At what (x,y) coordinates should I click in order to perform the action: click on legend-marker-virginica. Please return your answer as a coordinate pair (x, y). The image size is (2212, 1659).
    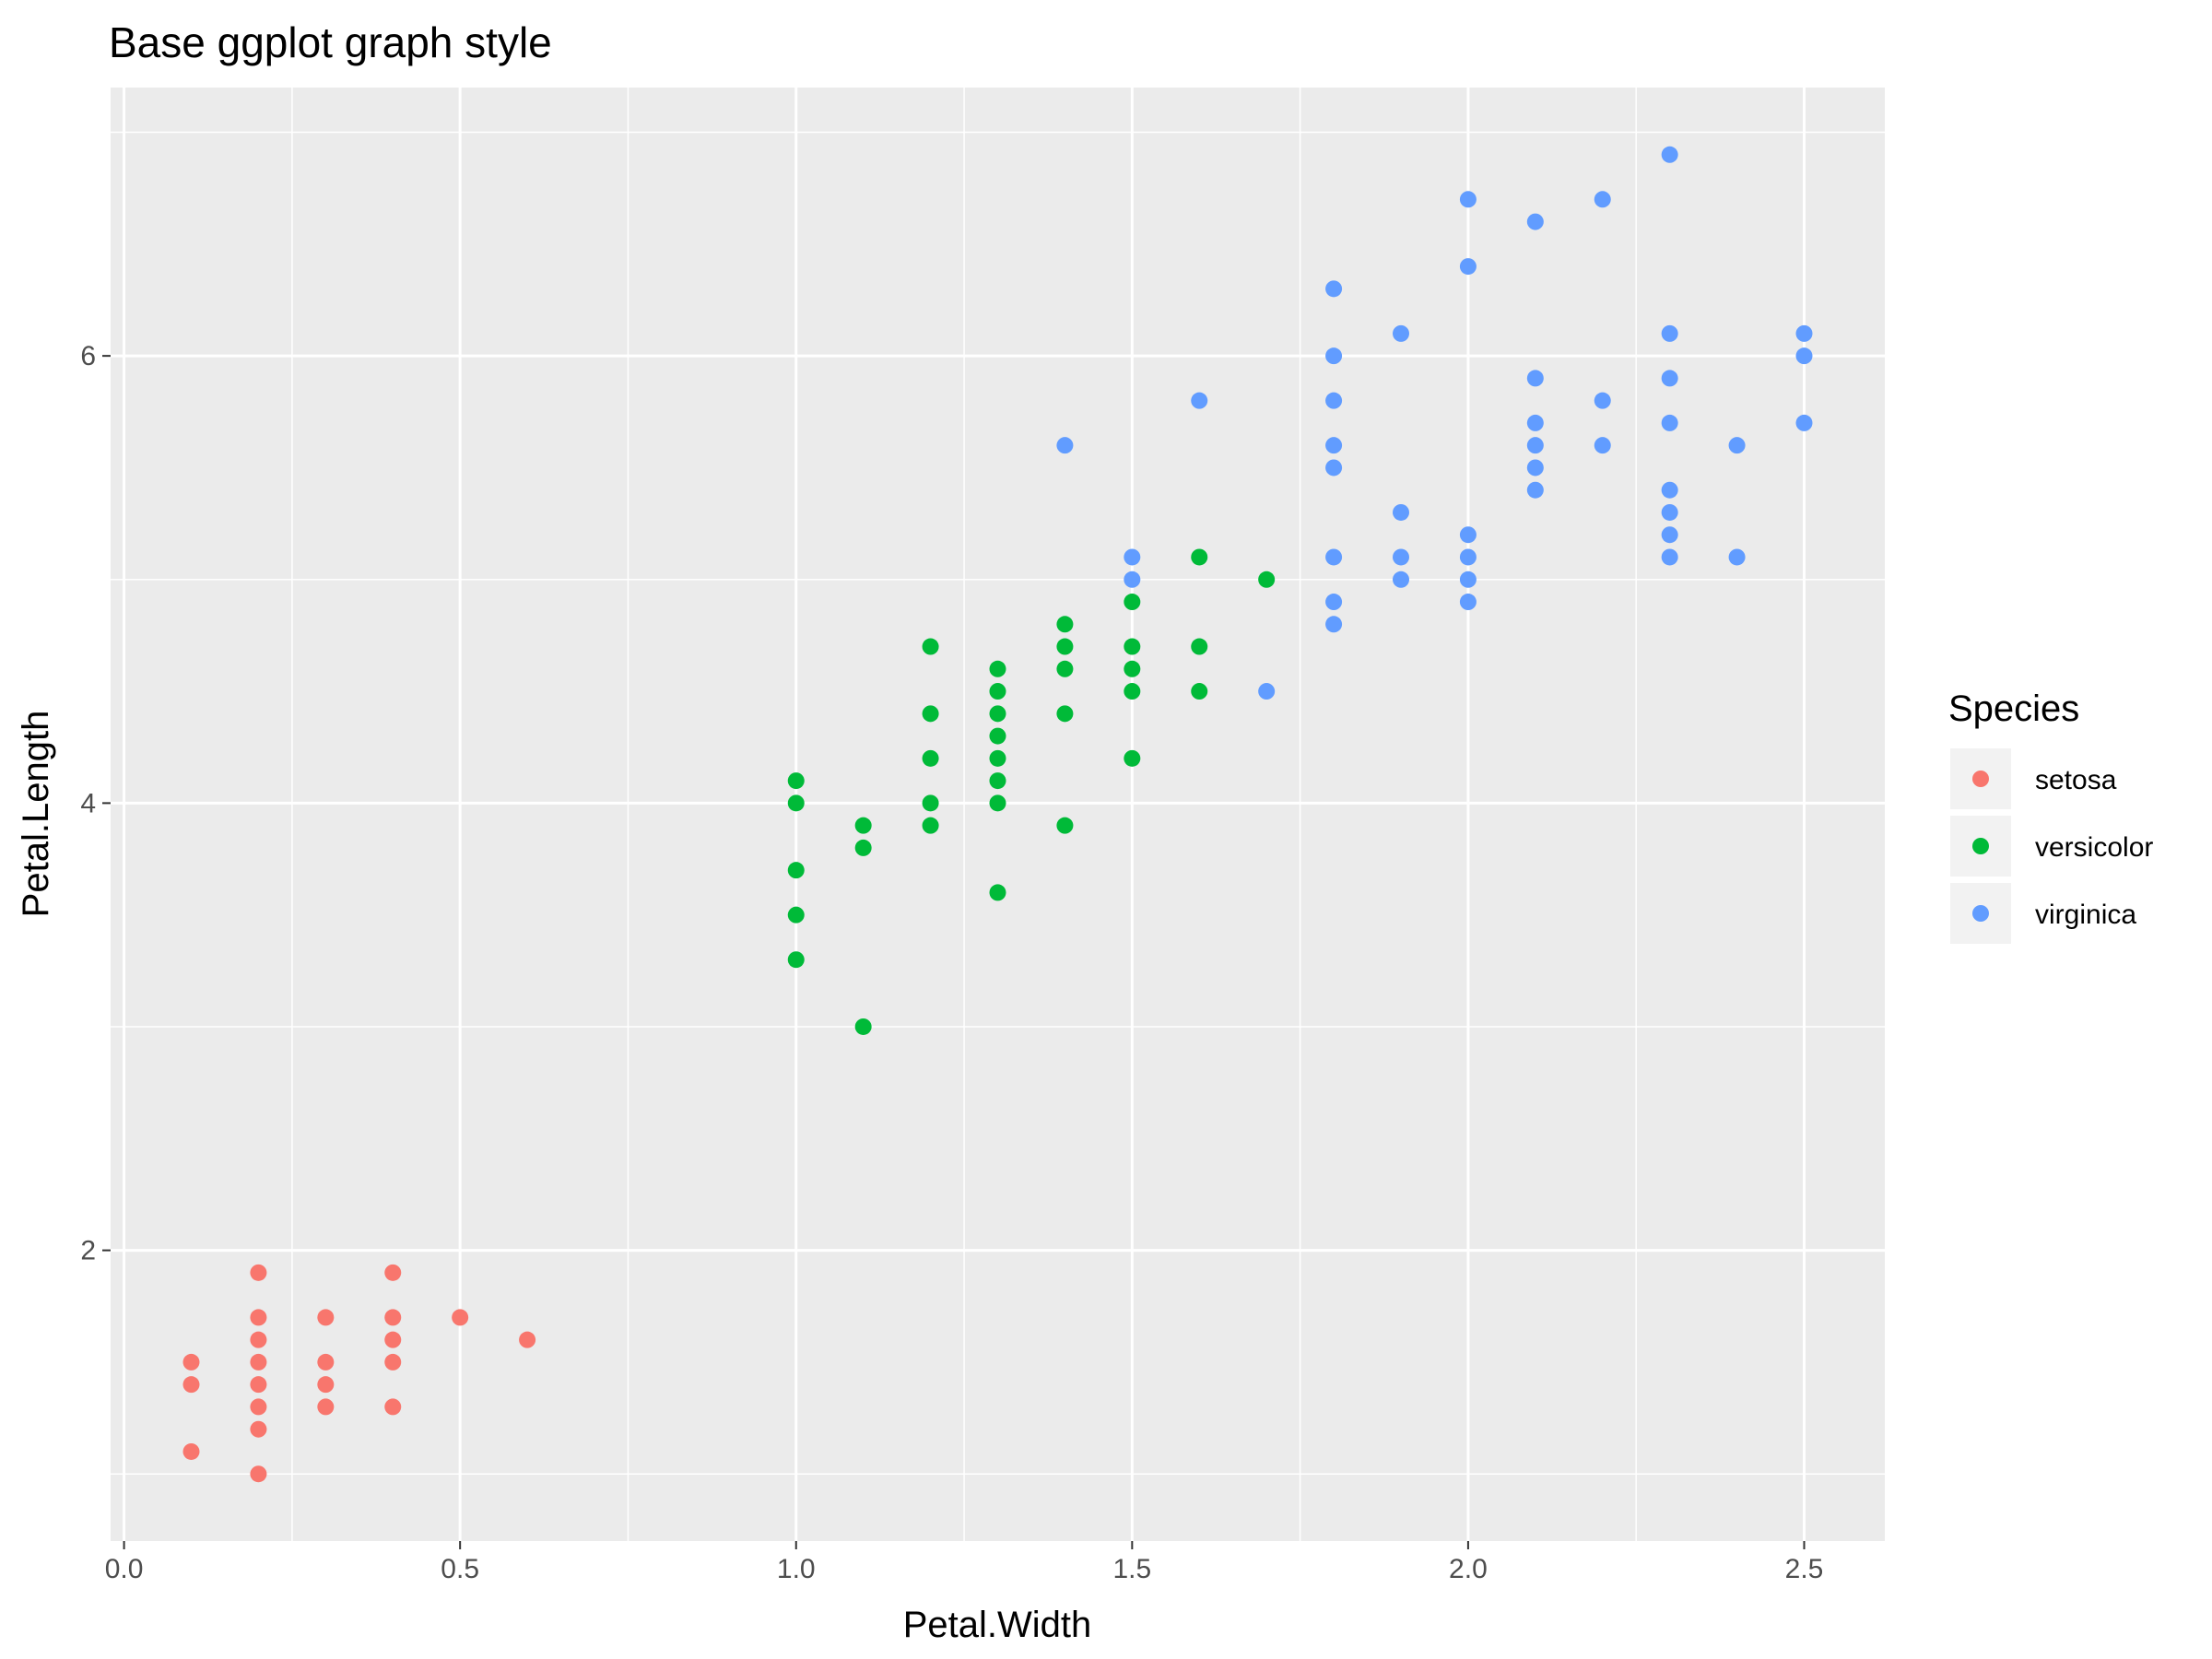
    Looking at the image, I should click on (1980, 913).